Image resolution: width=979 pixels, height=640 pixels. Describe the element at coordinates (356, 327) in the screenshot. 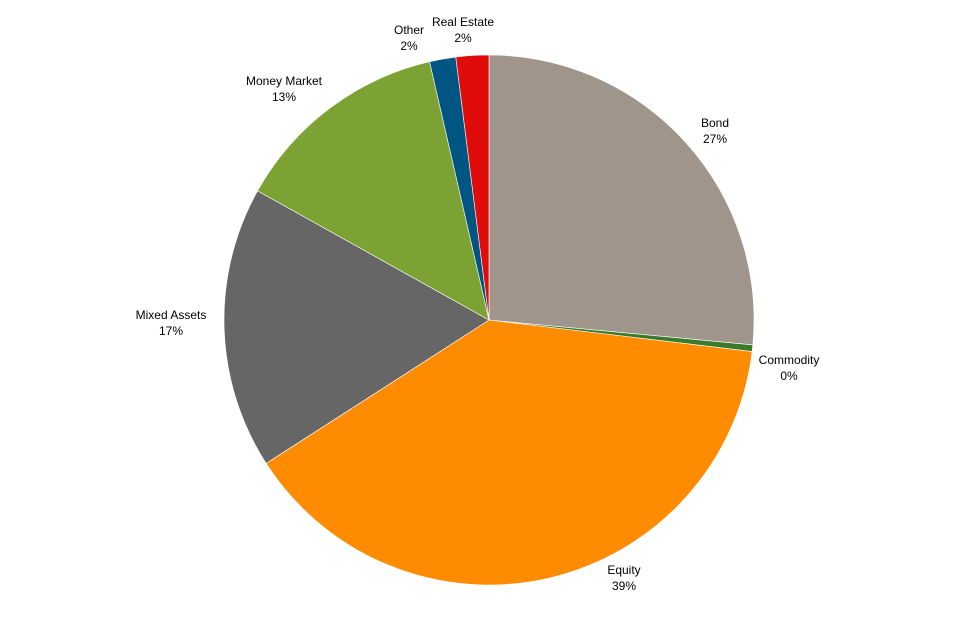

I see `pie-slice-mixed-assets` at that location.